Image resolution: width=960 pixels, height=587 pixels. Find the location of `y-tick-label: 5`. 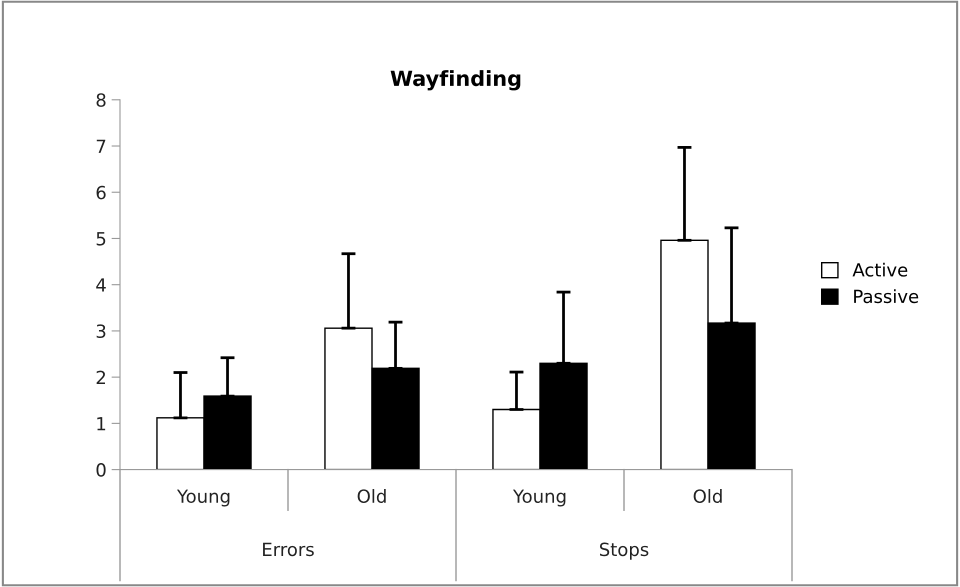

y-tick-label: 5 is located at coordinates (101, 239).